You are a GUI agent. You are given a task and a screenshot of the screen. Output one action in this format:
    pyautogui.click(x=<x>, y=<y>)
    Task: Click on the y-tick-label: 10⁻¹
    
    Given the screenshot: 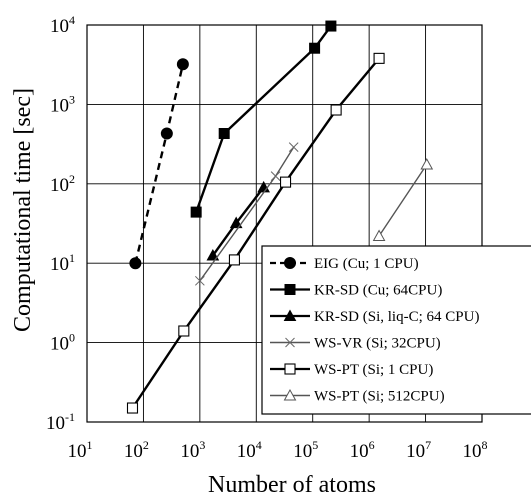 What is the action you would take?
    pyautogui.click(x=60, y=422)
    